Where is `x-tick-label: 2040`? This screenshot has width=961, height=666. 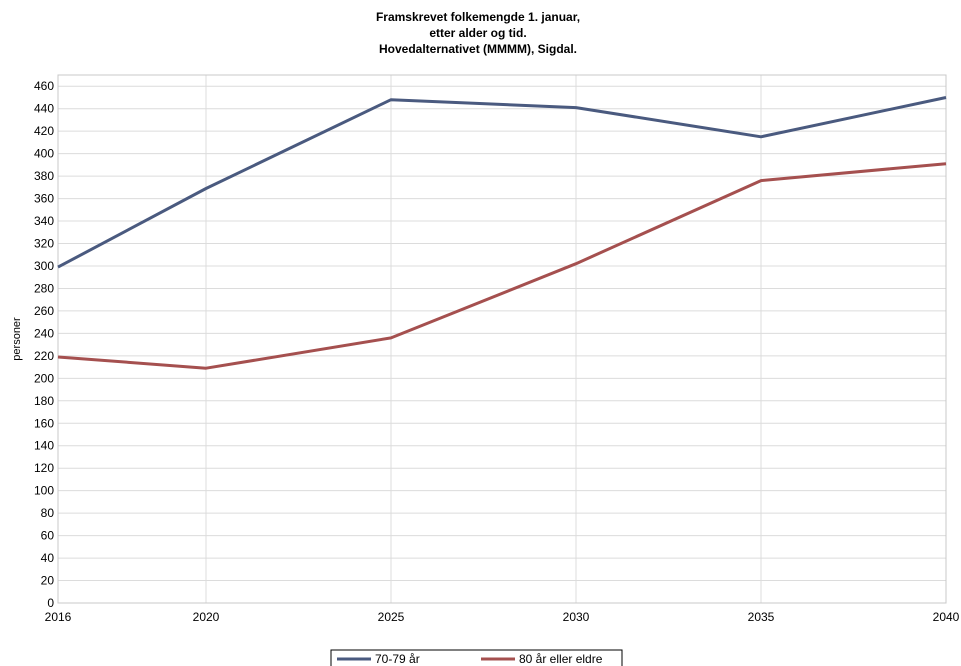
x-tick-label: 2040 is located at coordinates (946, 617).